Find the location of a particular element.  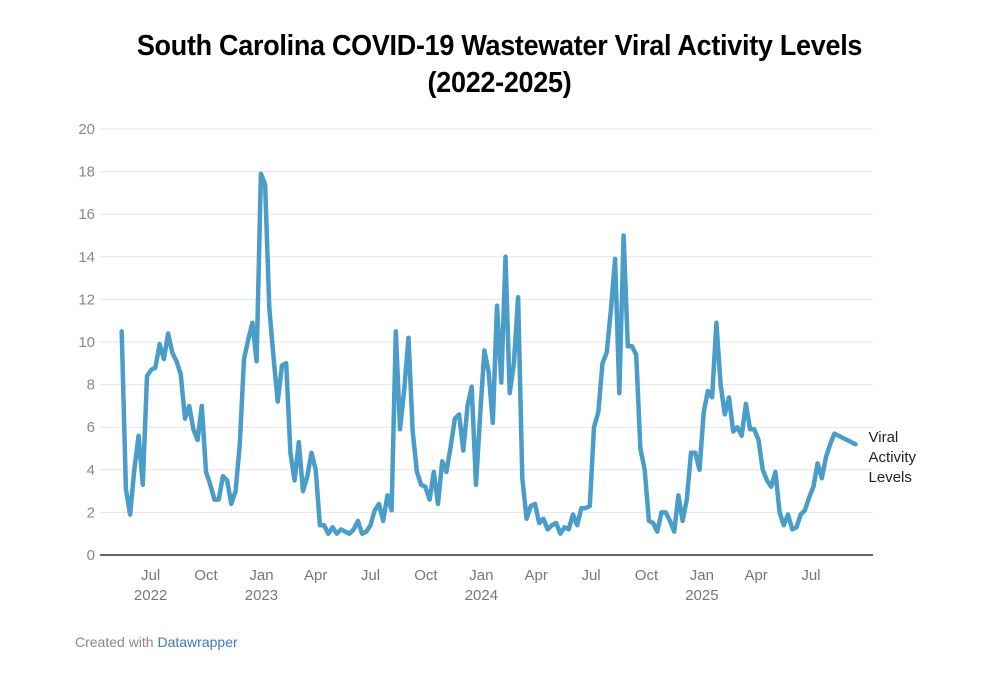

y-tick-label: 0 is located at coordinates (91, 555).